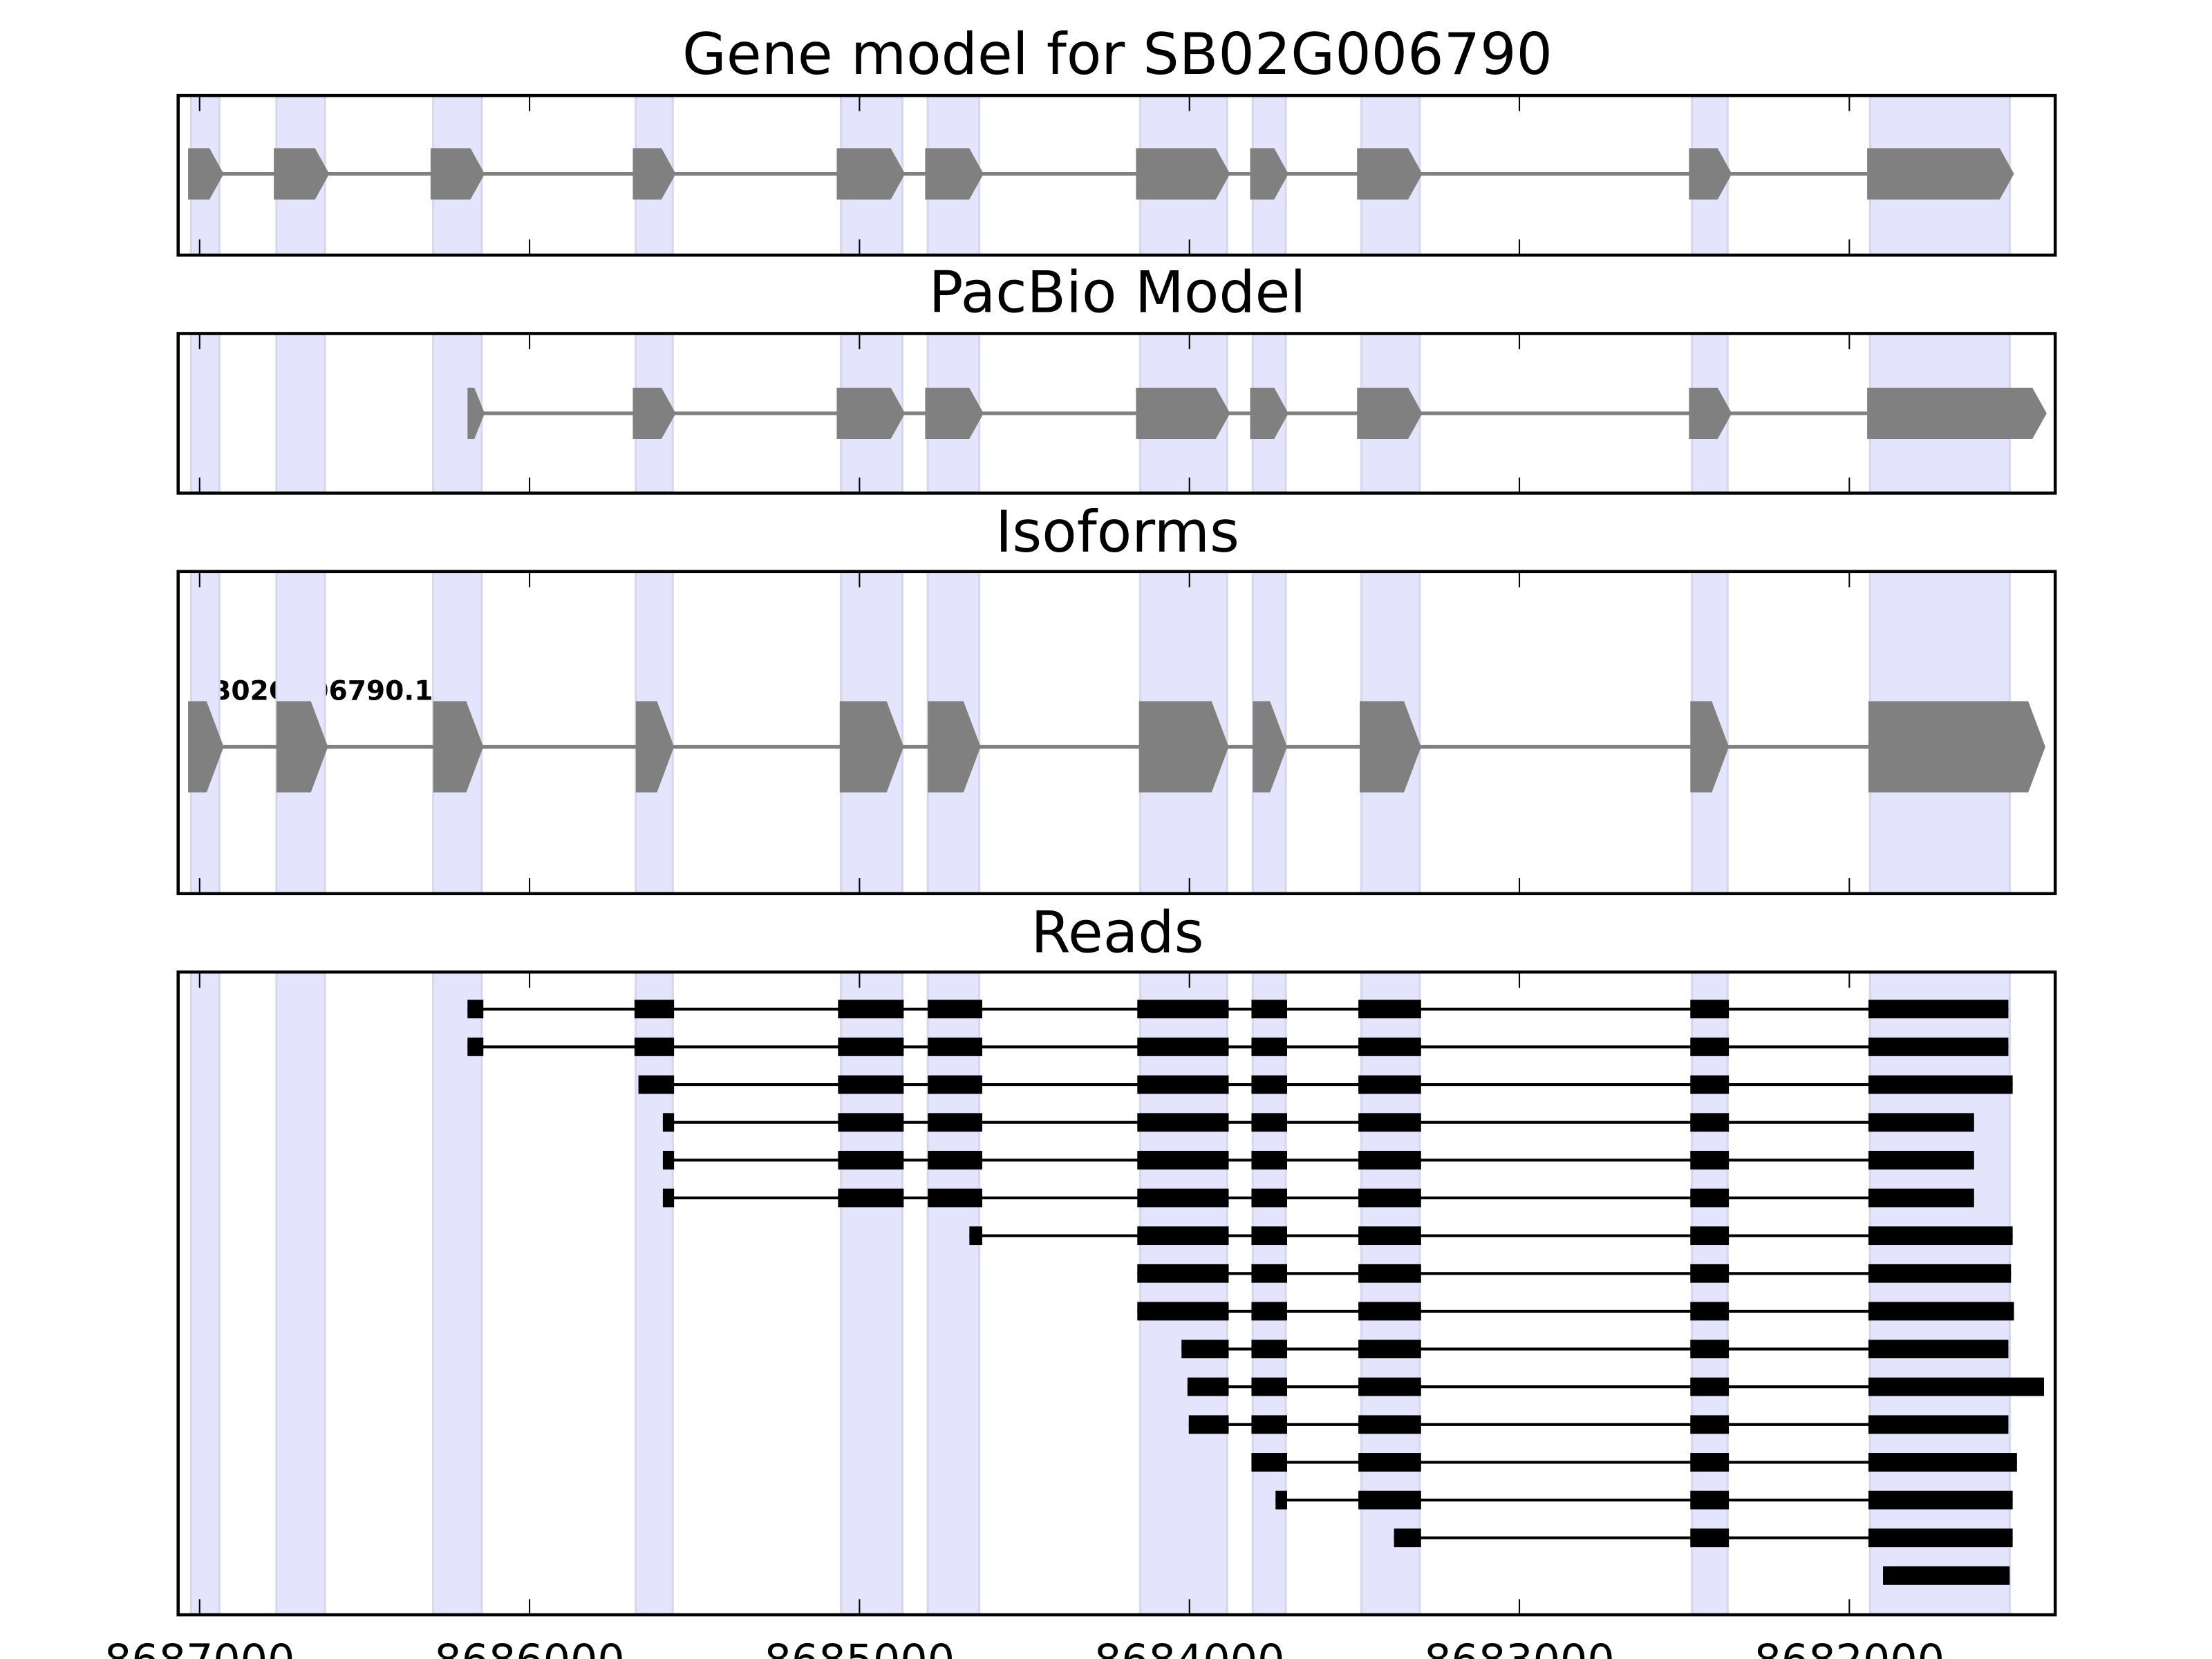 This screenshot has height=1659, width=2212. I want to click on axes-frame-gene-model, so click(1117, 175).